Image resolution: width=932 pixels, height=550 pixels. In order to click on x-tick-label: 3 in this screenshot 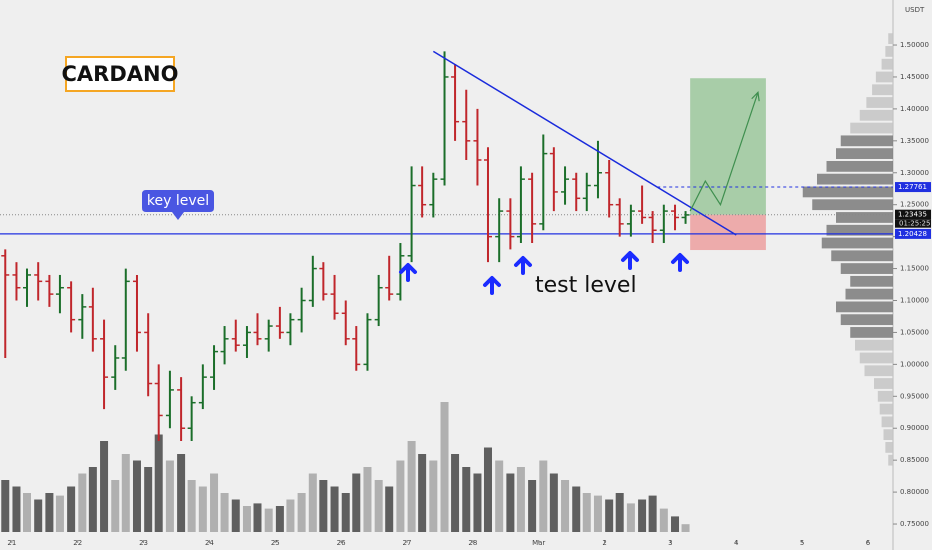, I will do `click(670, 543)`.